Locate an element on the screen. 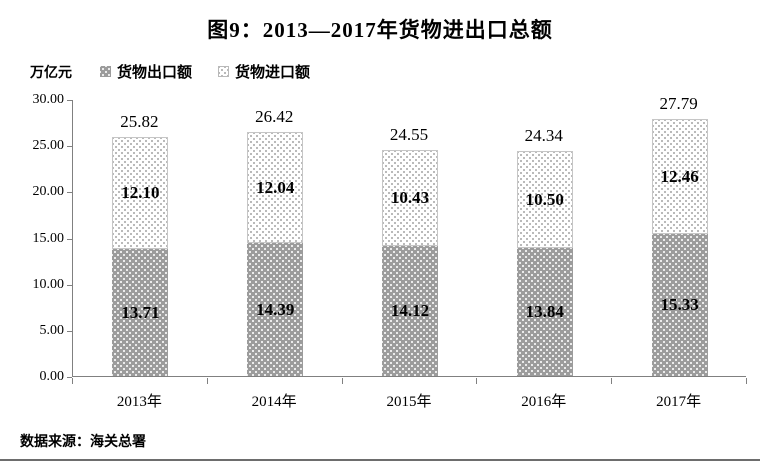 Image resolution: width=760 pixels, height=464 pixels. export-value-label: 14.39 is located at coordinates (275, 309).